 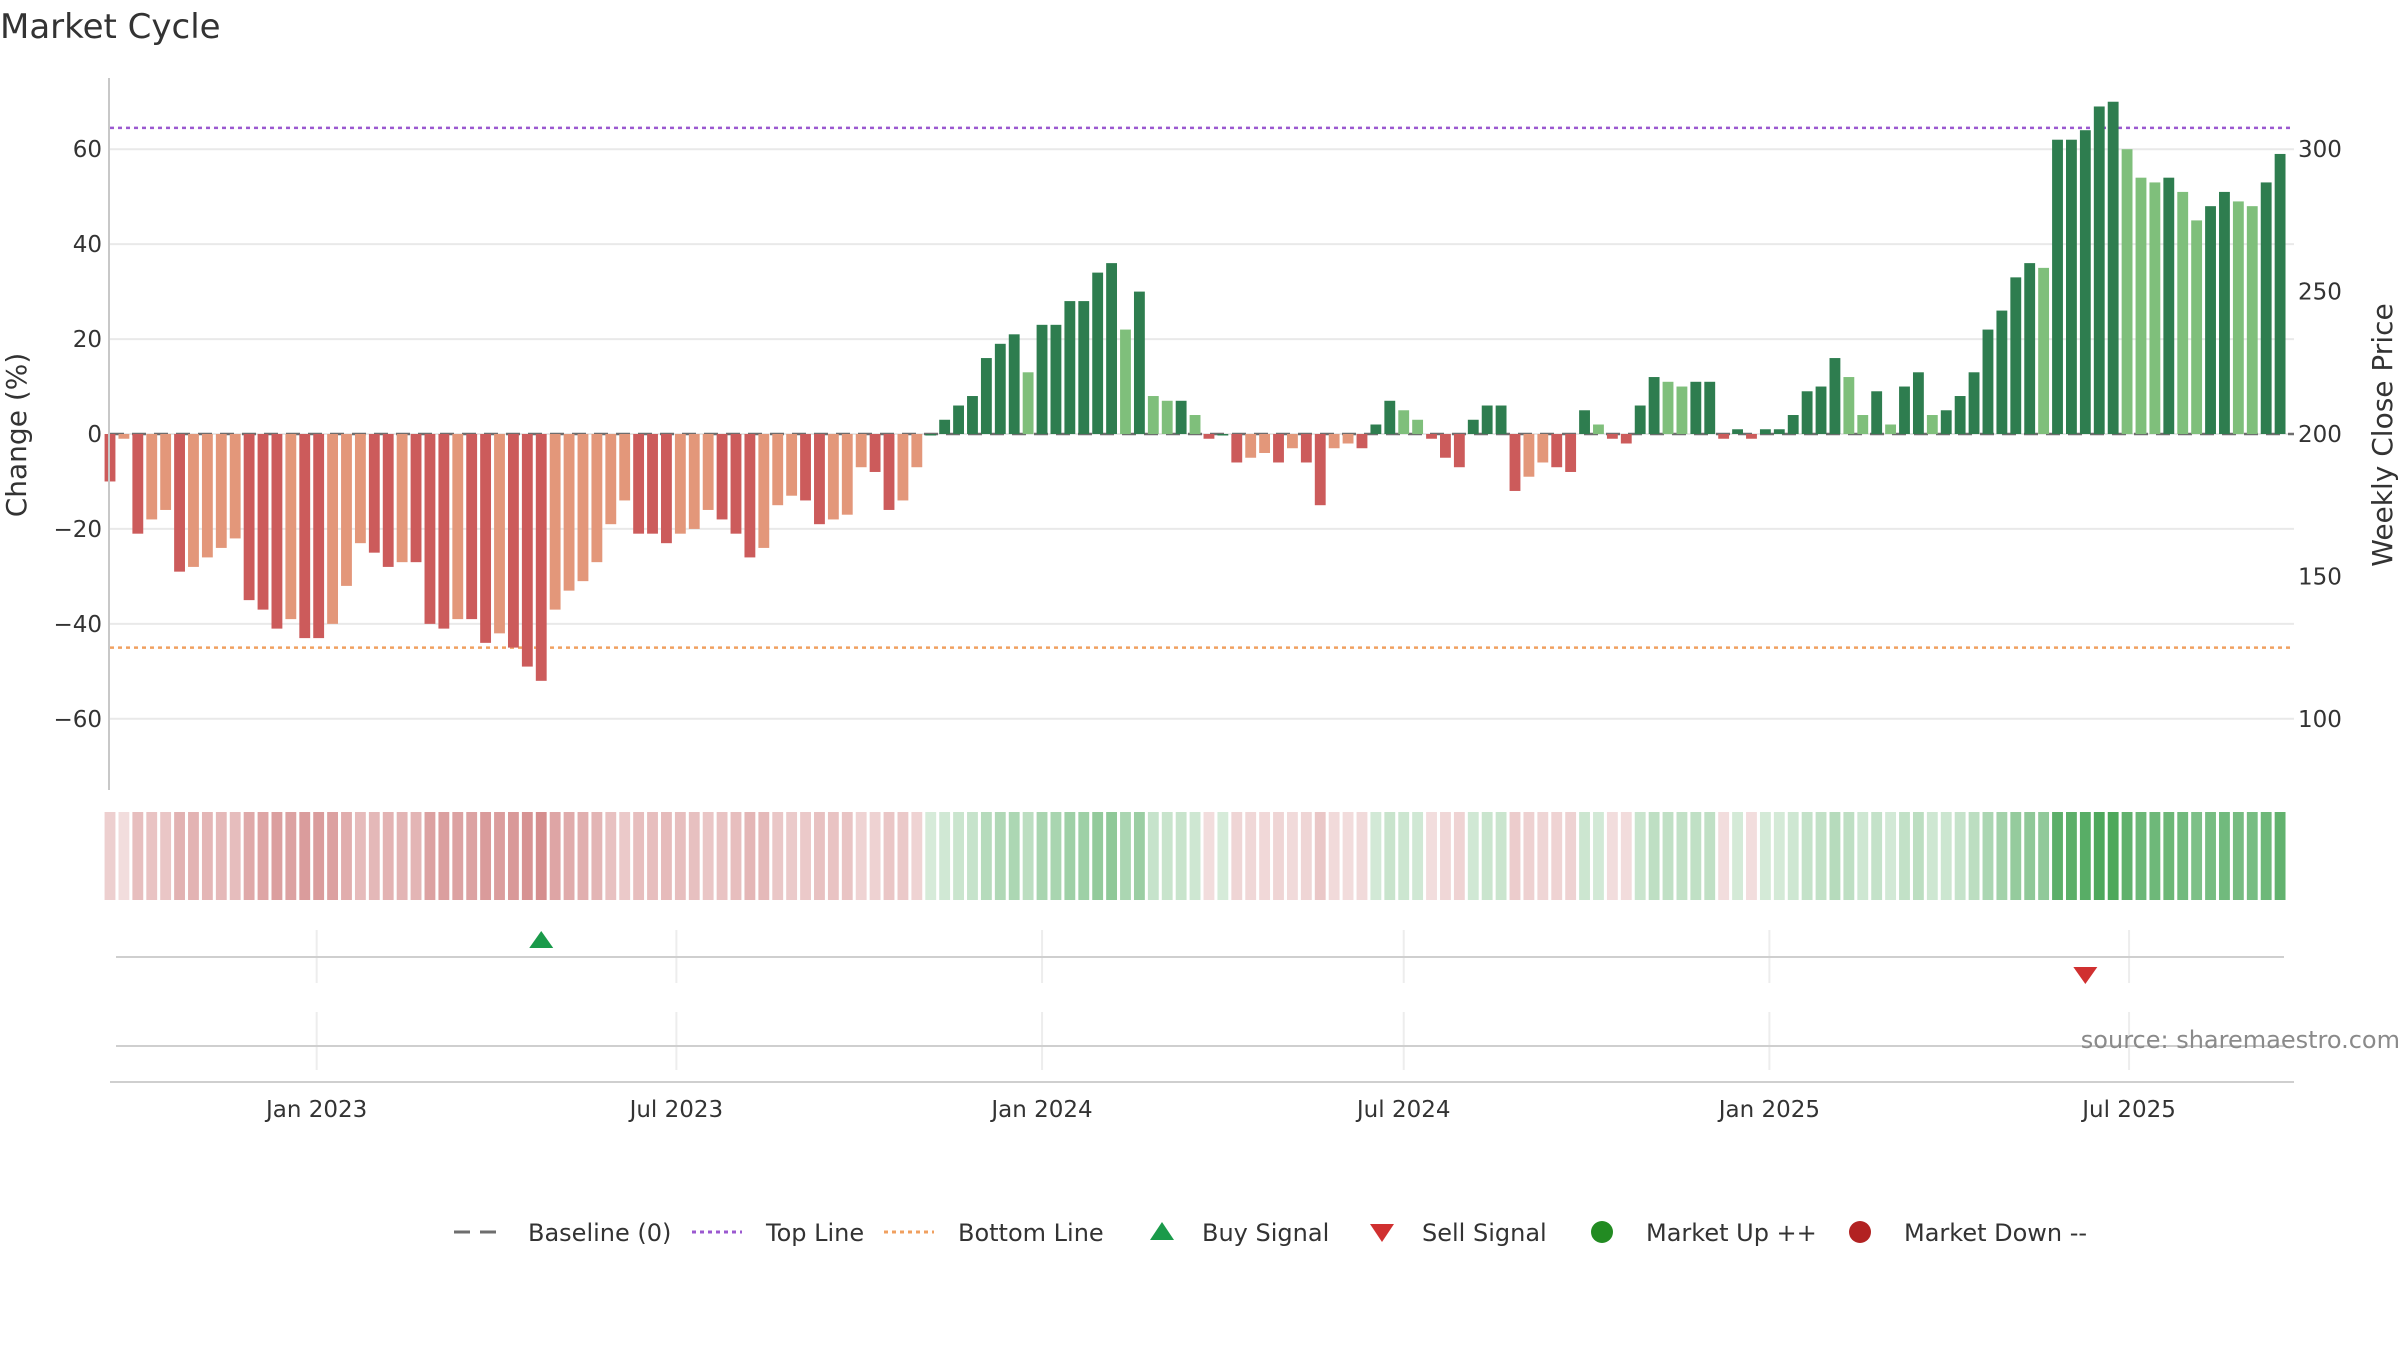 I want to click on legend-label: Bottom Line, so click(x=1031, y=1233).